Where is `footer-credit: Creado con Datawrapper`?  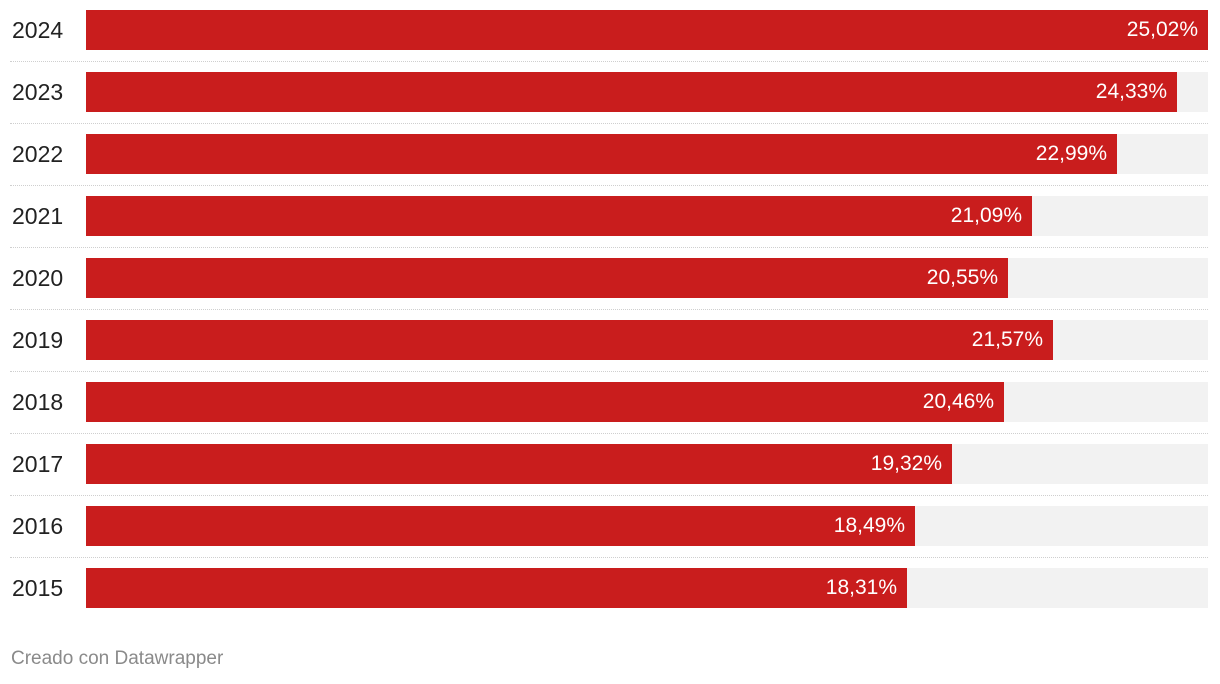 footer-credit: Creado con Datawrapper is located at coordinates (117, 658).